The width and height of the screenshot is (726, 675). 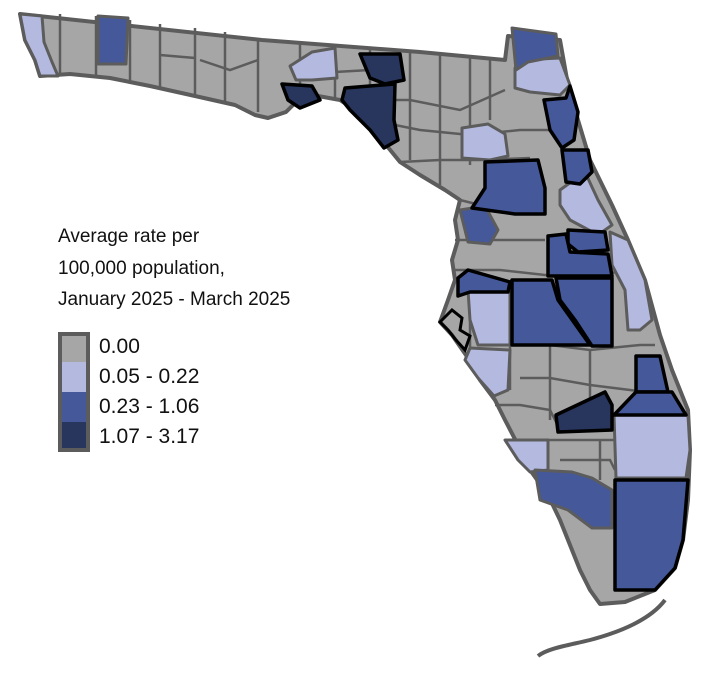 I want to click on legend-title-line: Average rate per, so click(x=129, y=236).